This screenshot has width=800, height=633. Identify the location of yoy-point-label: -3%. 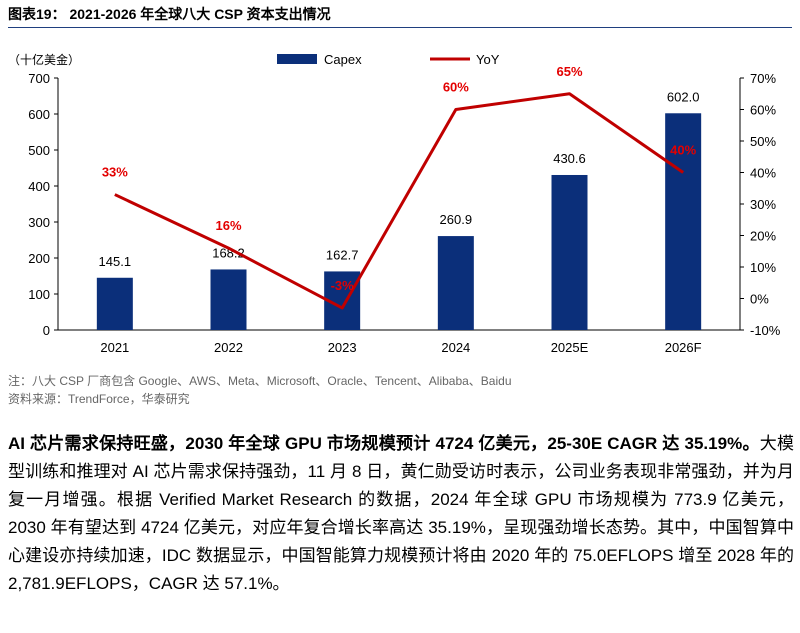
(343, 285).